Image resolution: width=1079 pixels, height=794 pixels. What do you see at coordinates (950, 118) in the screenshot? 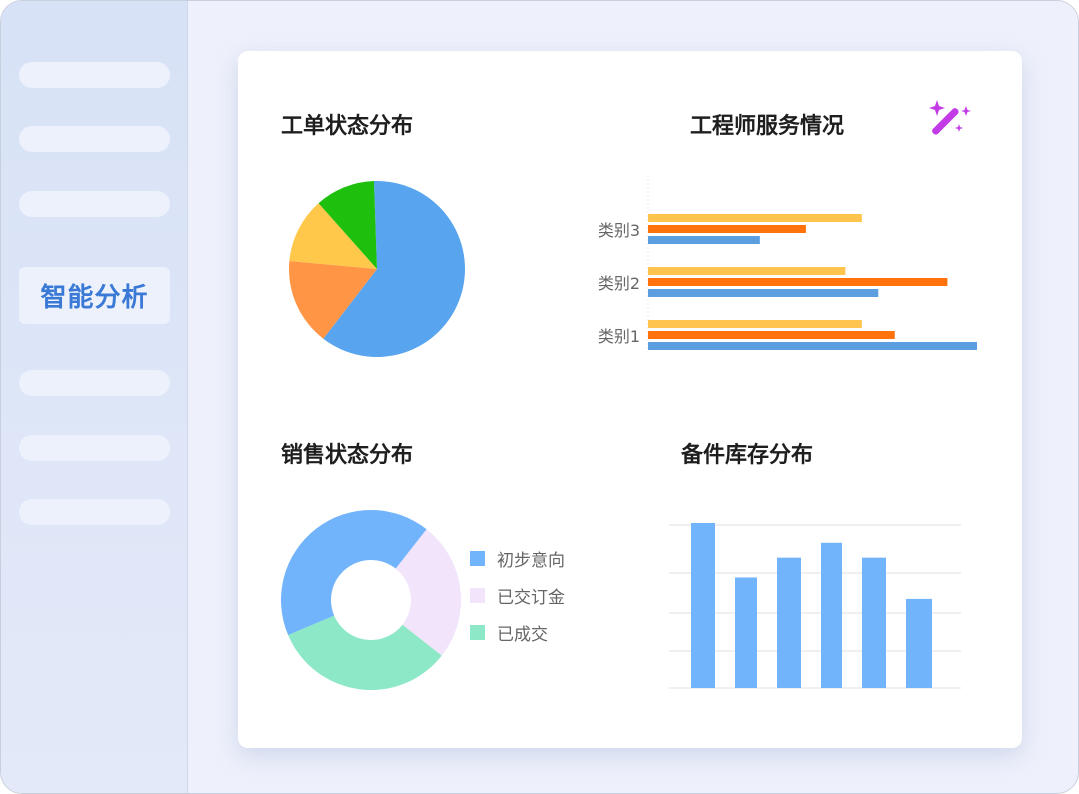
I see `magic-wand-icon` at bounding box center [950, 118].